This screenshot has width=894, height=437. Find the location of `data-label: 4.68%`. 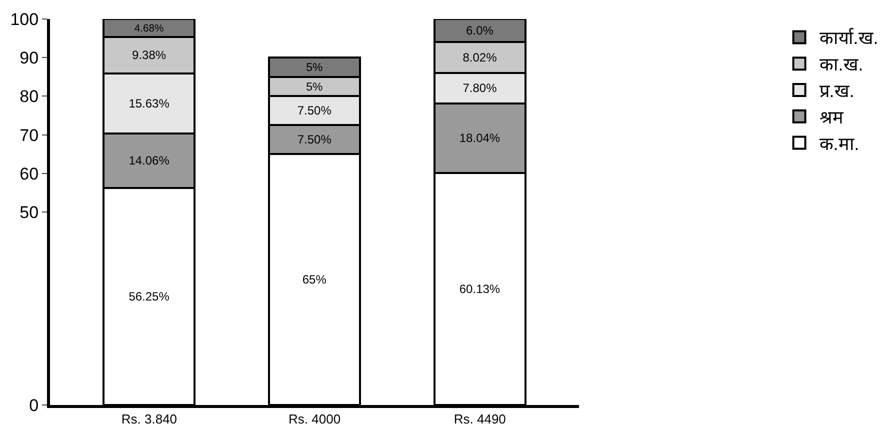

data-label: 4.68% is located at coordinates (149, 28).